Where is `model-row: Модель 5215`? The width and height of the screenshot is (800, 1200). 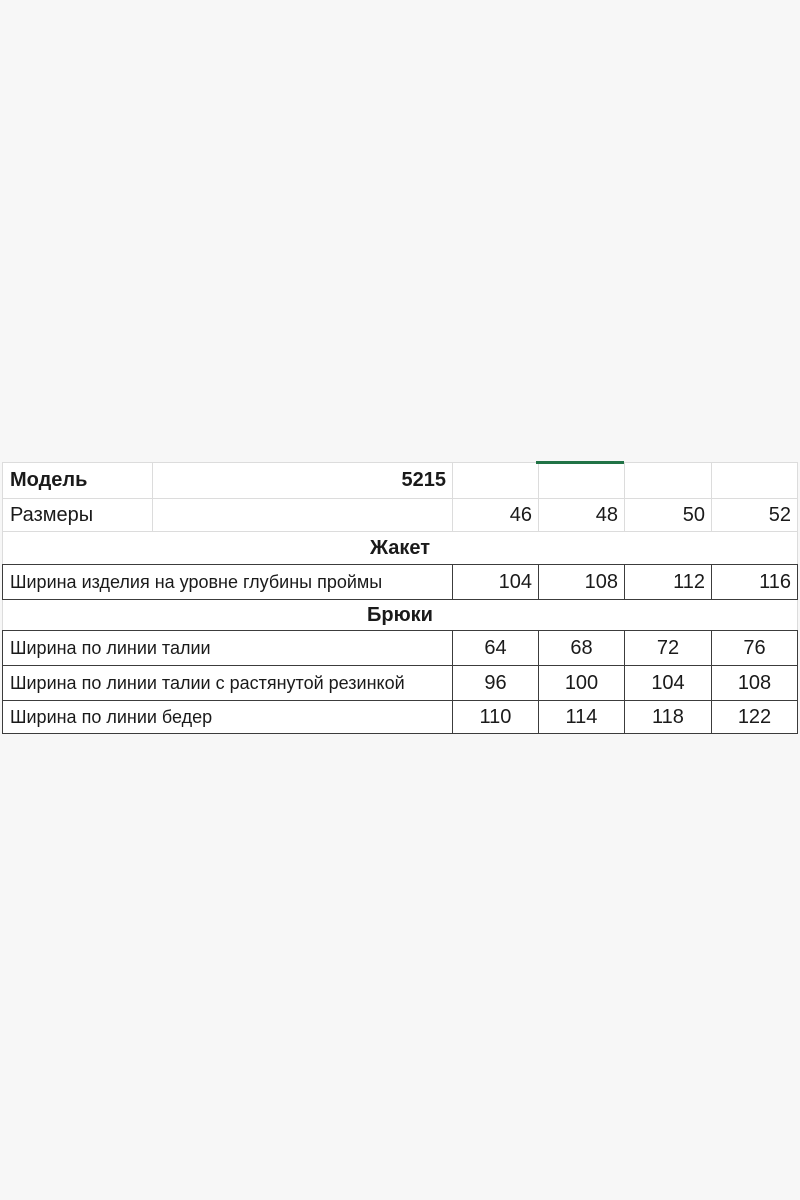
model-row: Модель 5215 is located at coordinates (400, 480).